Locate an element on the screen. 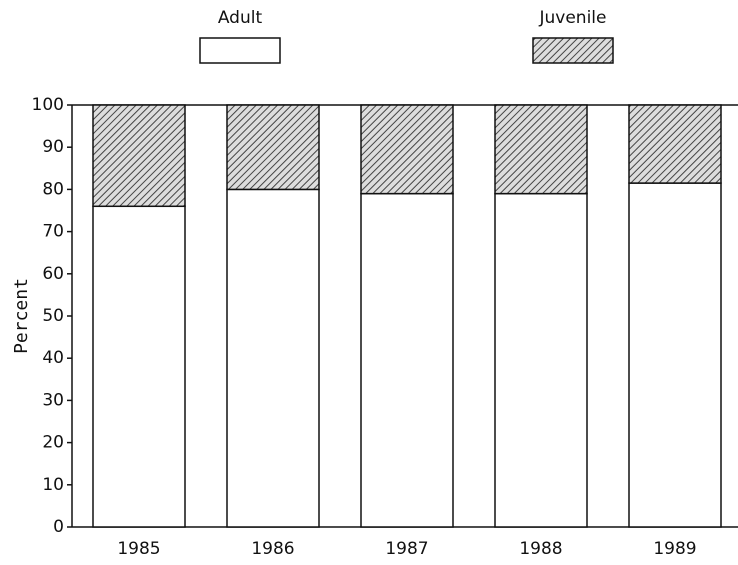 Image resolution: width=738 pixels, height=565 pixels. x-tick-label: 1987 is located at coordinates (406, 549).